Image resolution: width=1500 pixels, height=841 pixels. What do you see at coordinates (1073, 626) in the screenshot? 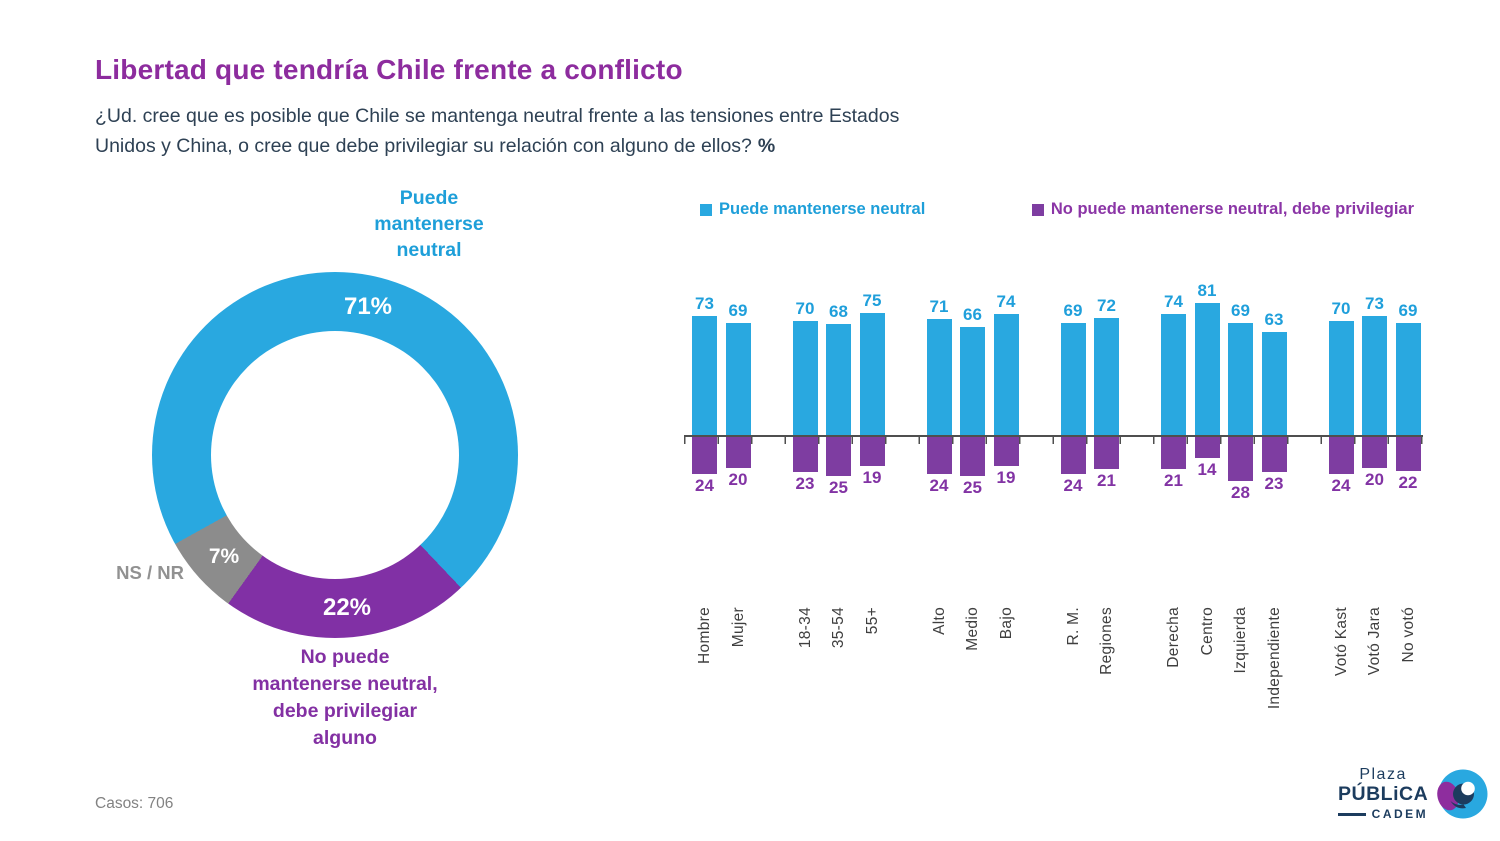
I see `category-label: R. M.` at bounding box center [1073, 626].